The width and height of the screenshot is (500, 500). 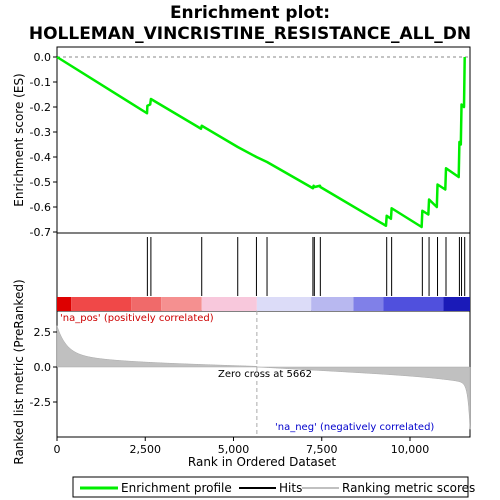 I want to click on metric-y-tick-label: 0.0, so click(x=43, y=367).